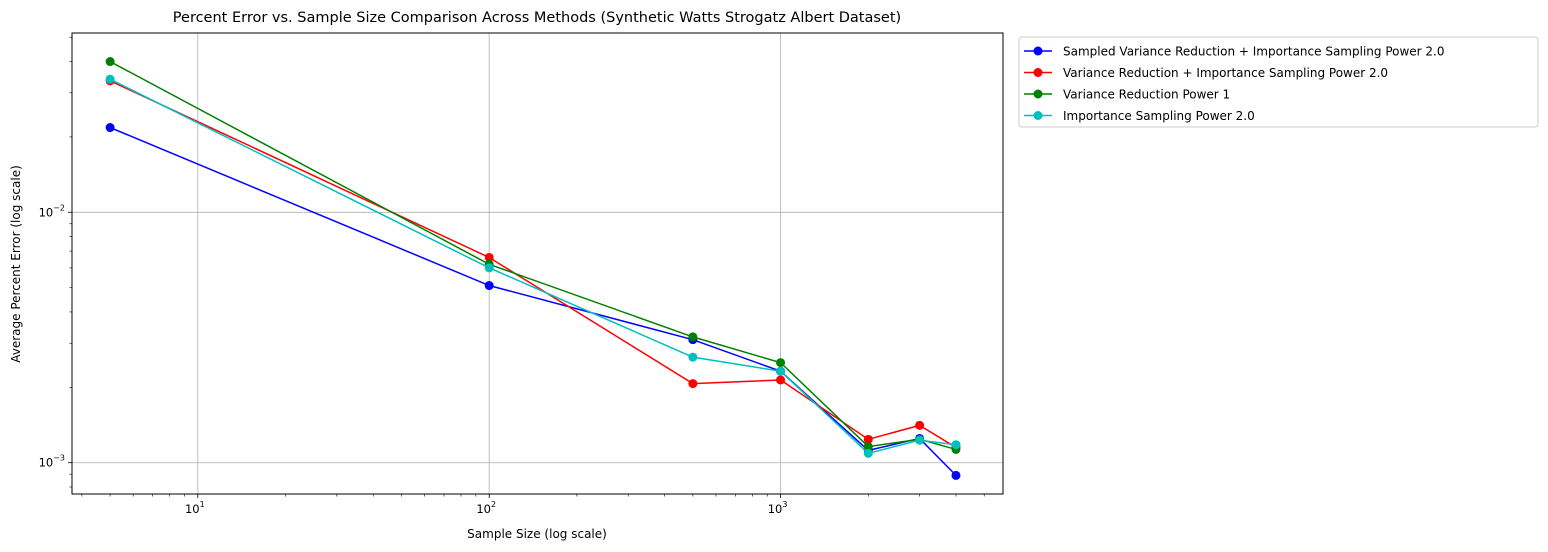 Image resolution: width=1548 pixels, height=552 pixels. What do you see at coordinates (537, 534) in the screenshot?
I see `x-axis-label: Sample Size (log scale)` at bounding box center [537, 534].